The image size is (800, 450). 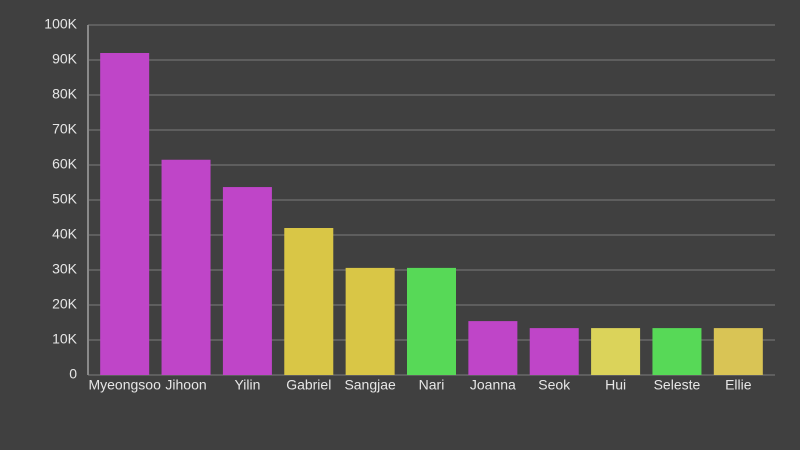 What do you see at coordinates (65, 129) in the screenshot?
I see `y-tick-label: 70K` at bounding box center [65, 129].